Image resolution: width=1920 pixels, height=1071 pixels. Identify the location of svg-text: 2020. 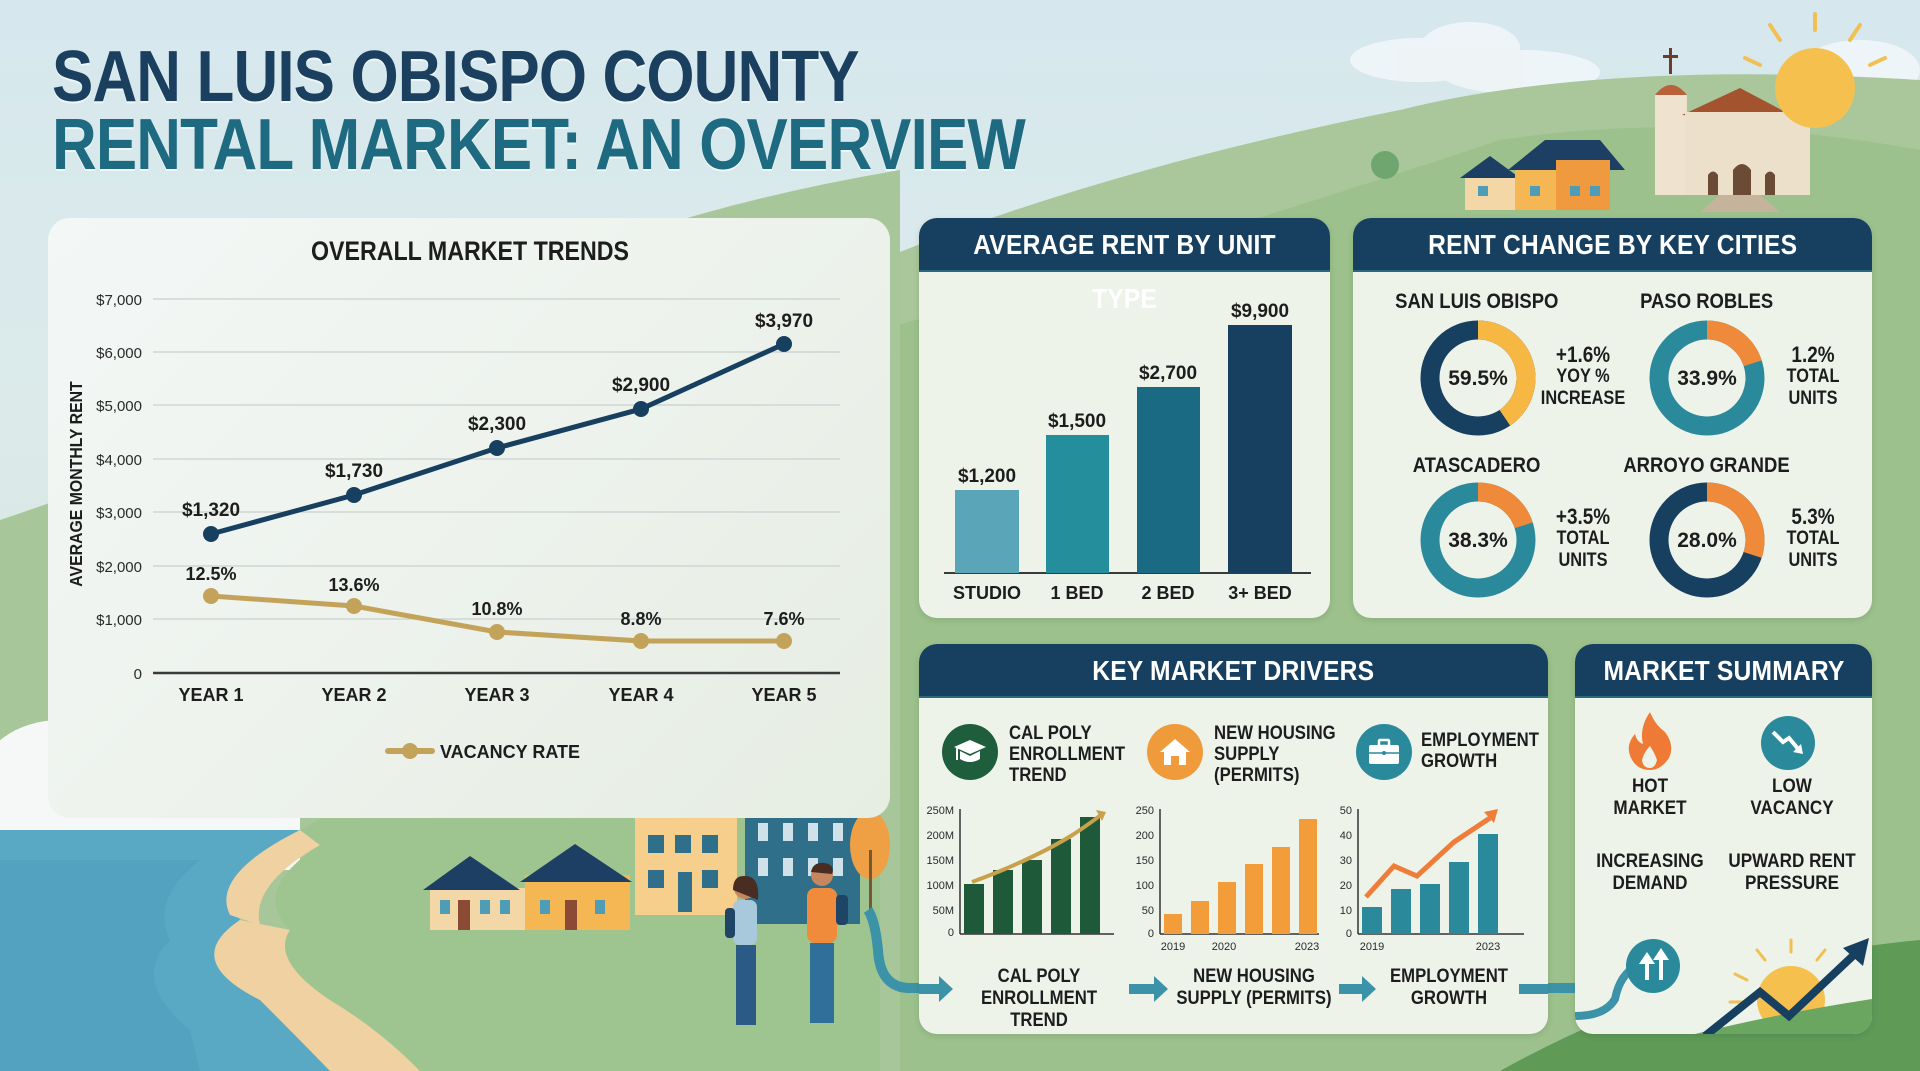
(1224, 947).